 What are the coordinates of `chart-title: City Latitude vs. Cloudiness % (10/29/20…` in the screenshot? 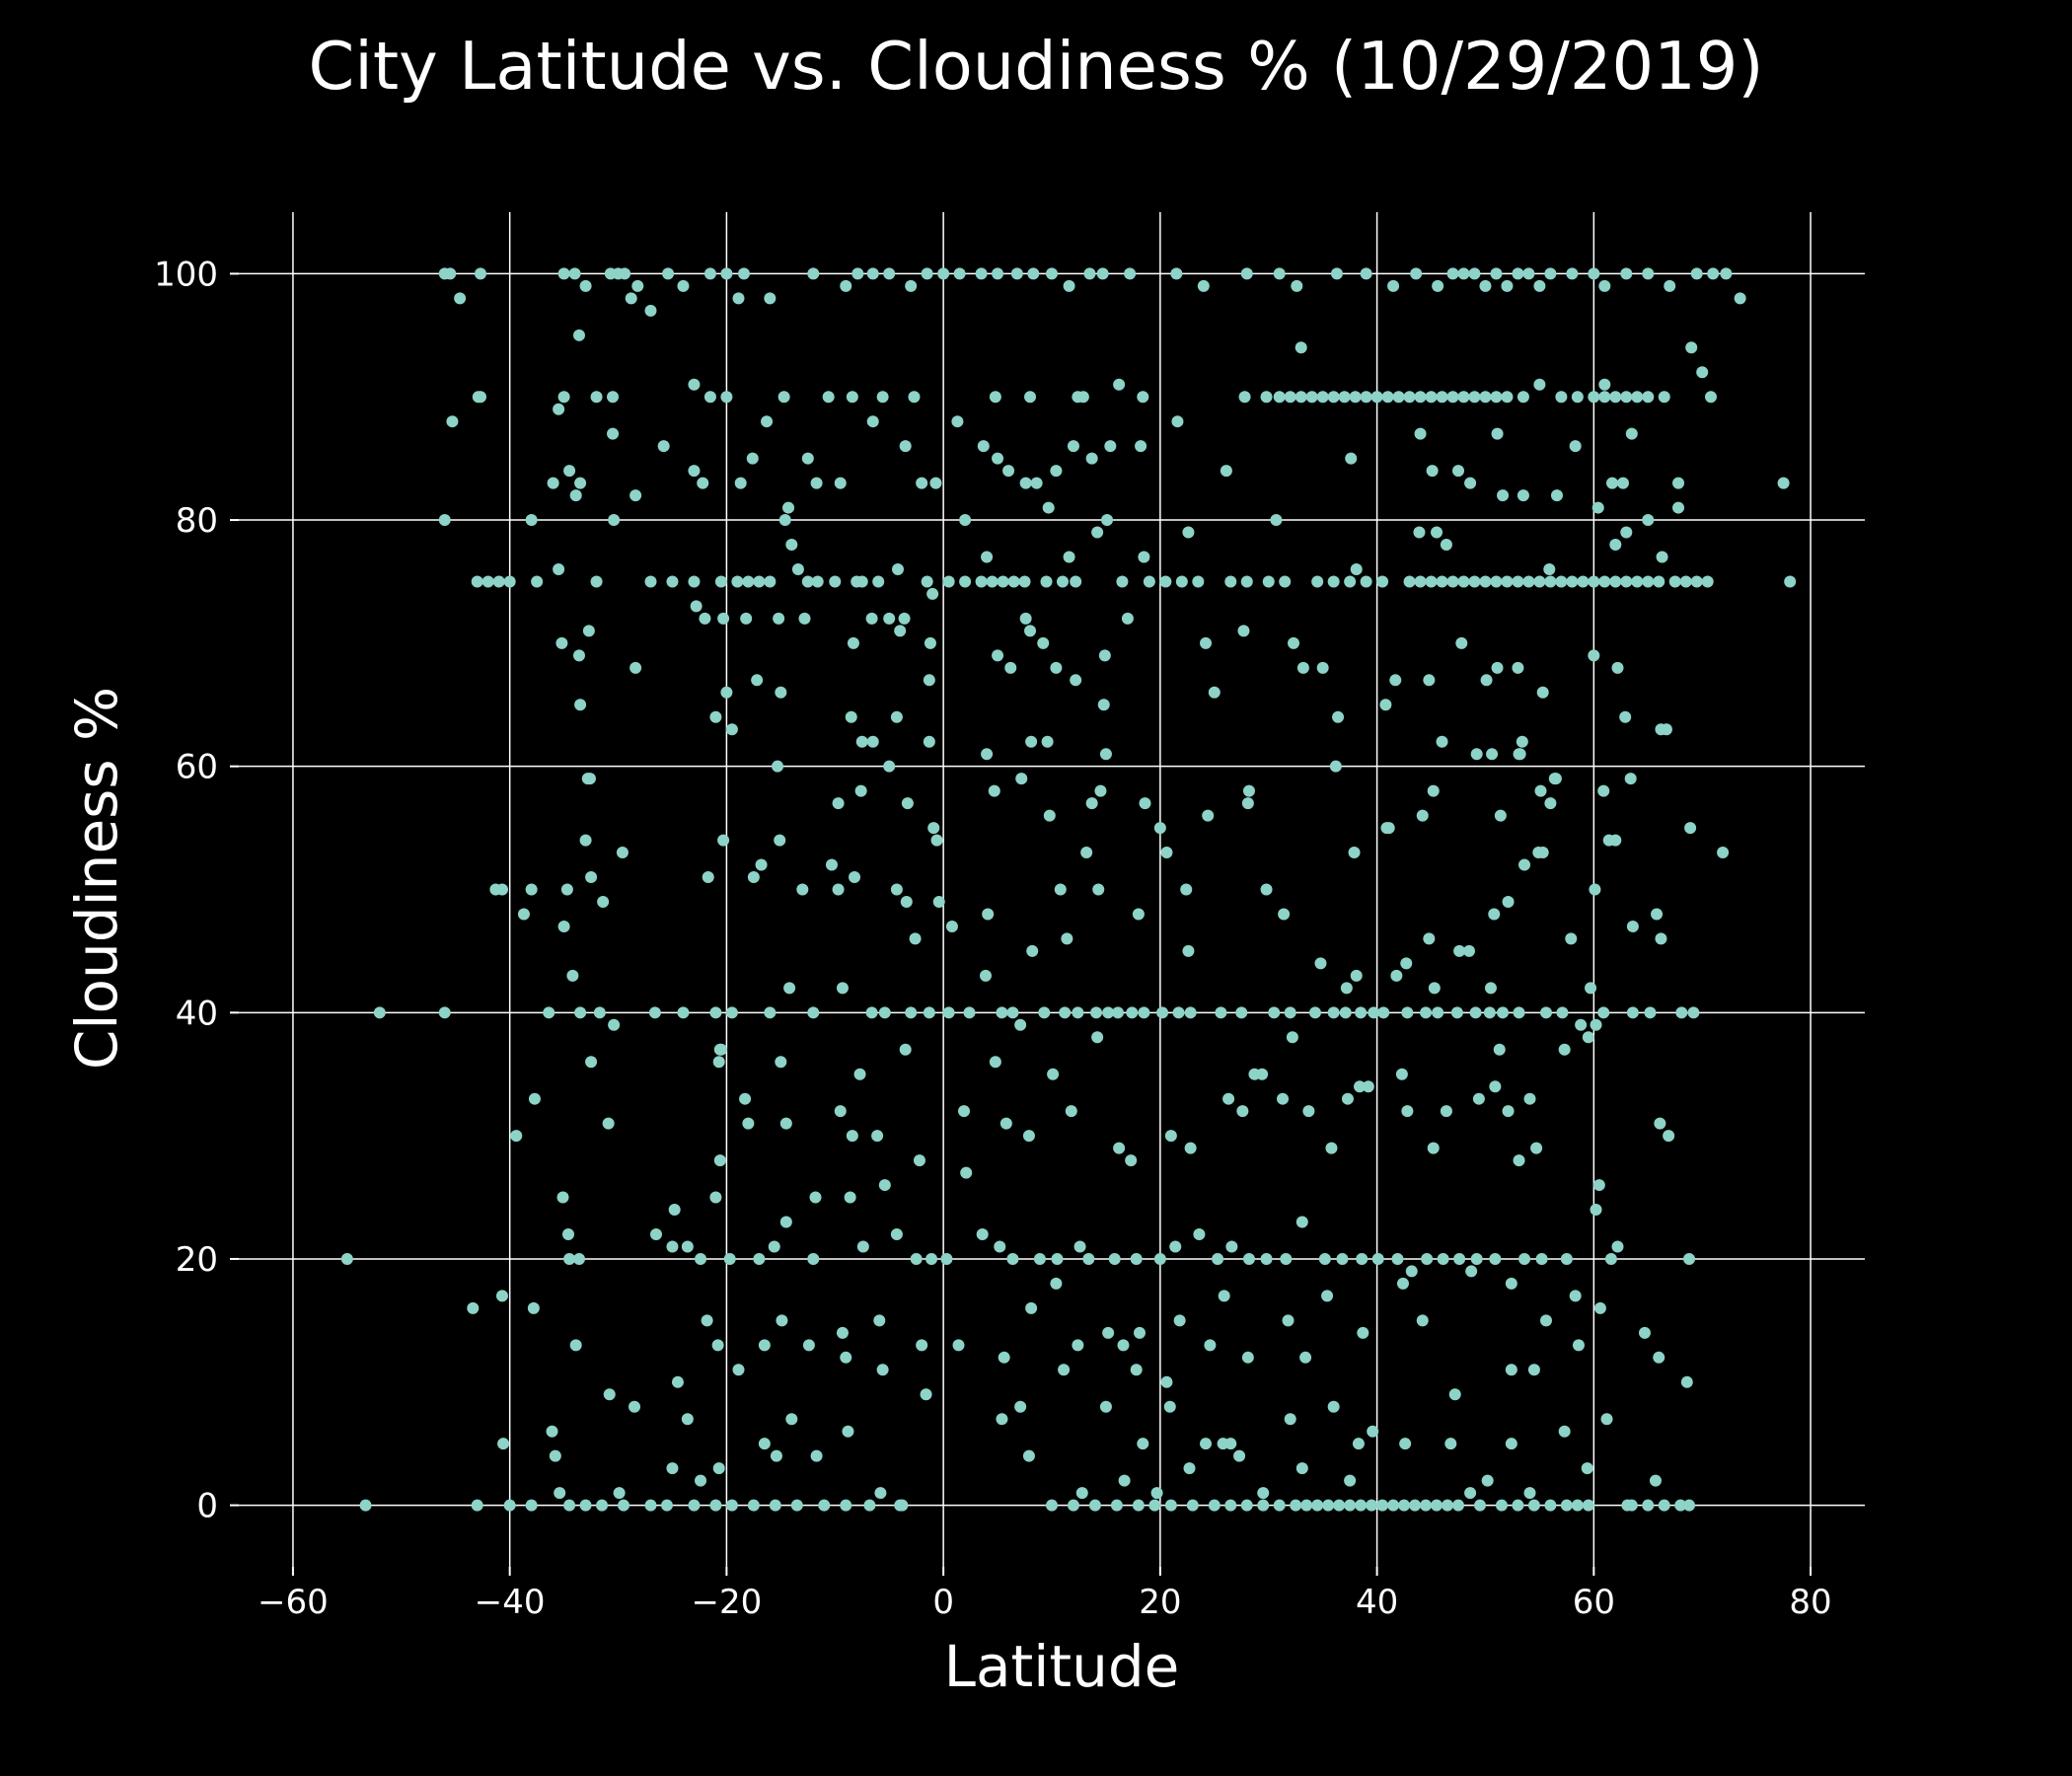 It's located at (1036, 67).